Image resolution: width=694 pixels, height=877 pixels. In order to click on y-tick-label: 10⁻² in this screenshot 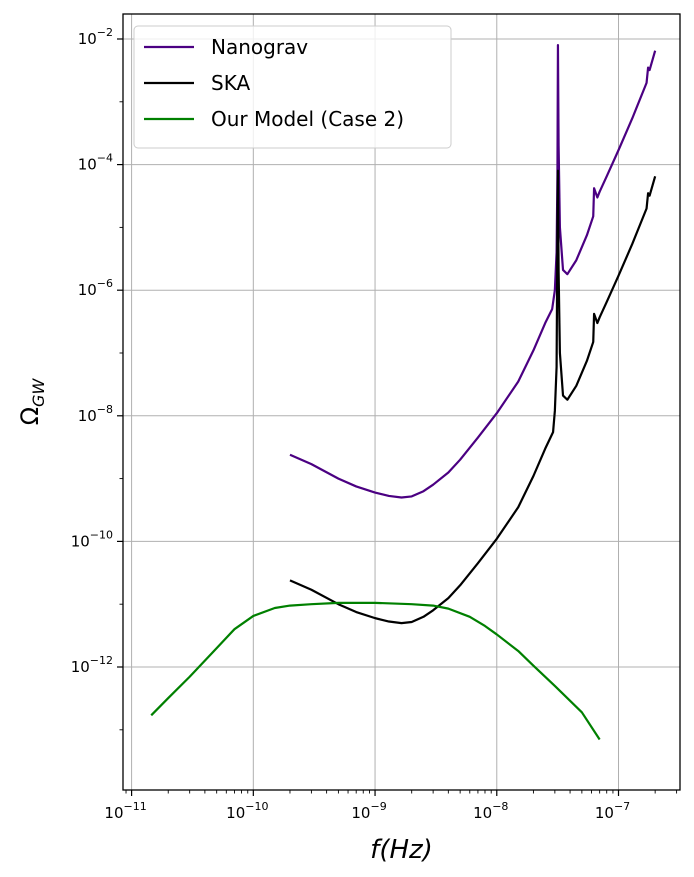, I will do `click(95, 37)`.